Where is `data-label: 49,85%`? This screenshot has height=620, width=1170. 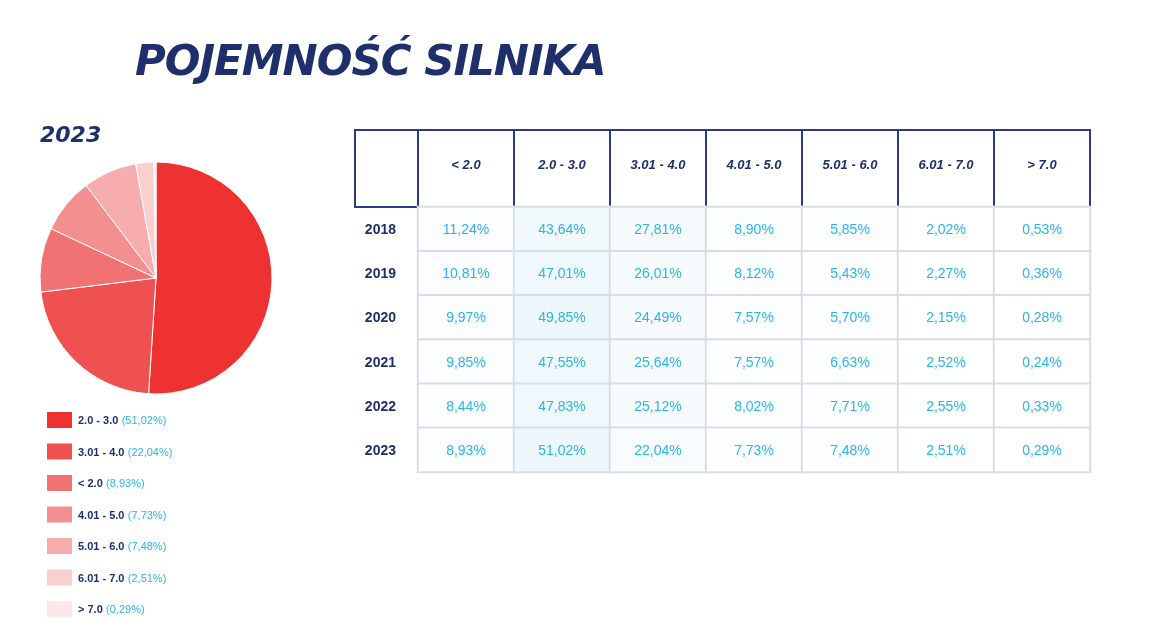 data-label: 49,85% is located at coordinates (562, 317).